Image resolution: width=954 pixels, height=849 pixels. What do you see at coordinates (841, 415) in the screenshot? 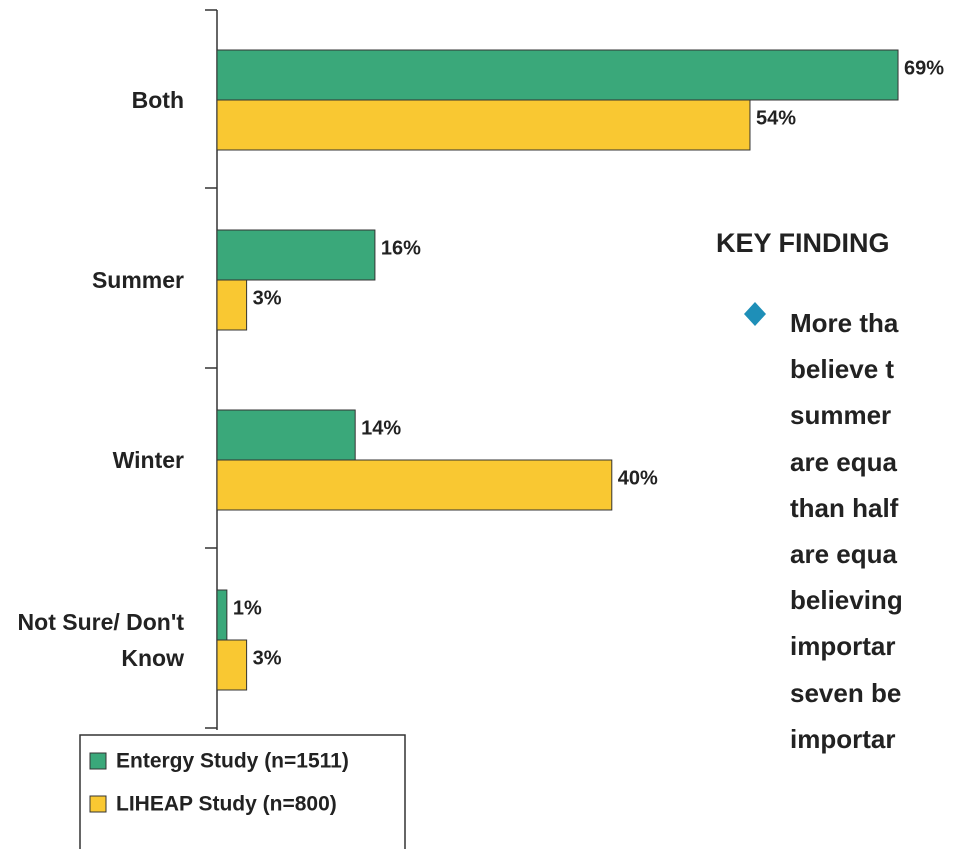
I see `key-finding-line: summer` at bounding box center [841, 415].